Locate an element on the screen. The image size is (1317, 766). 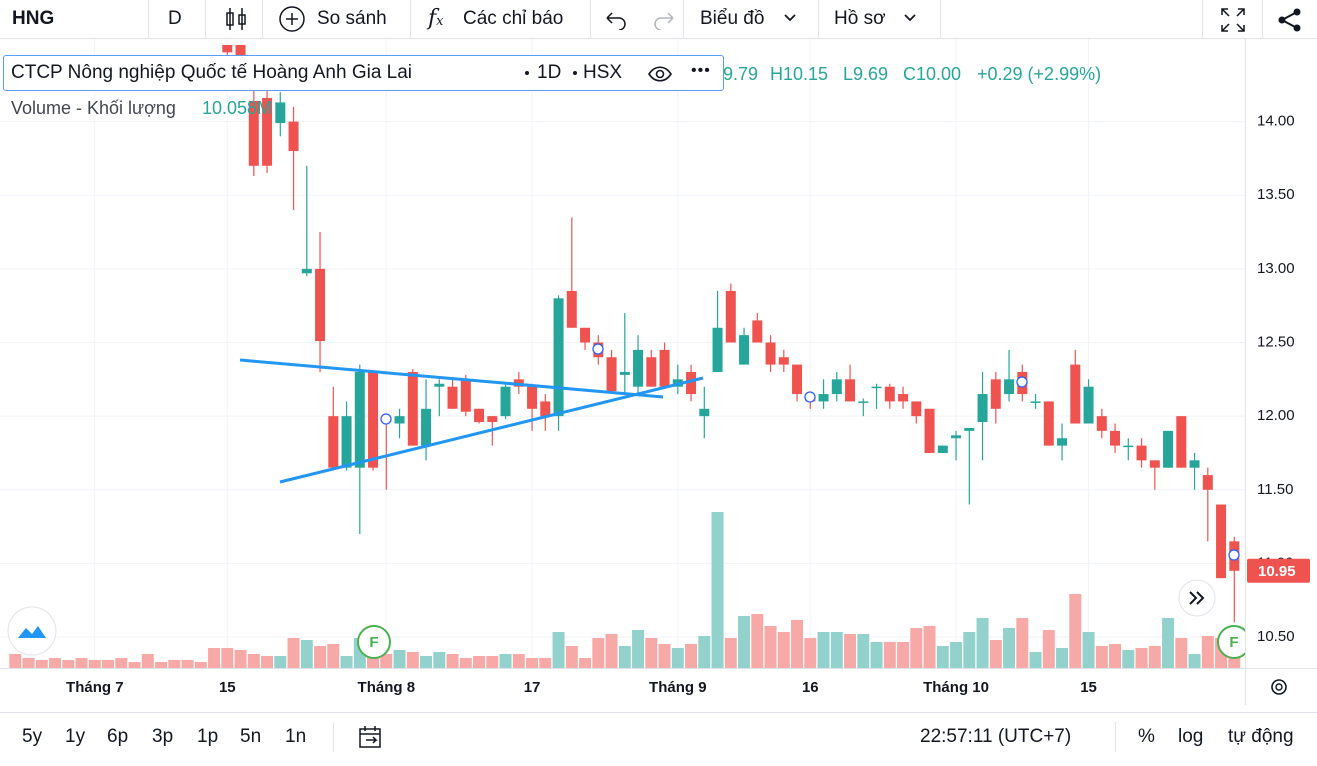
interval: D is located at coordinates (175, 18).